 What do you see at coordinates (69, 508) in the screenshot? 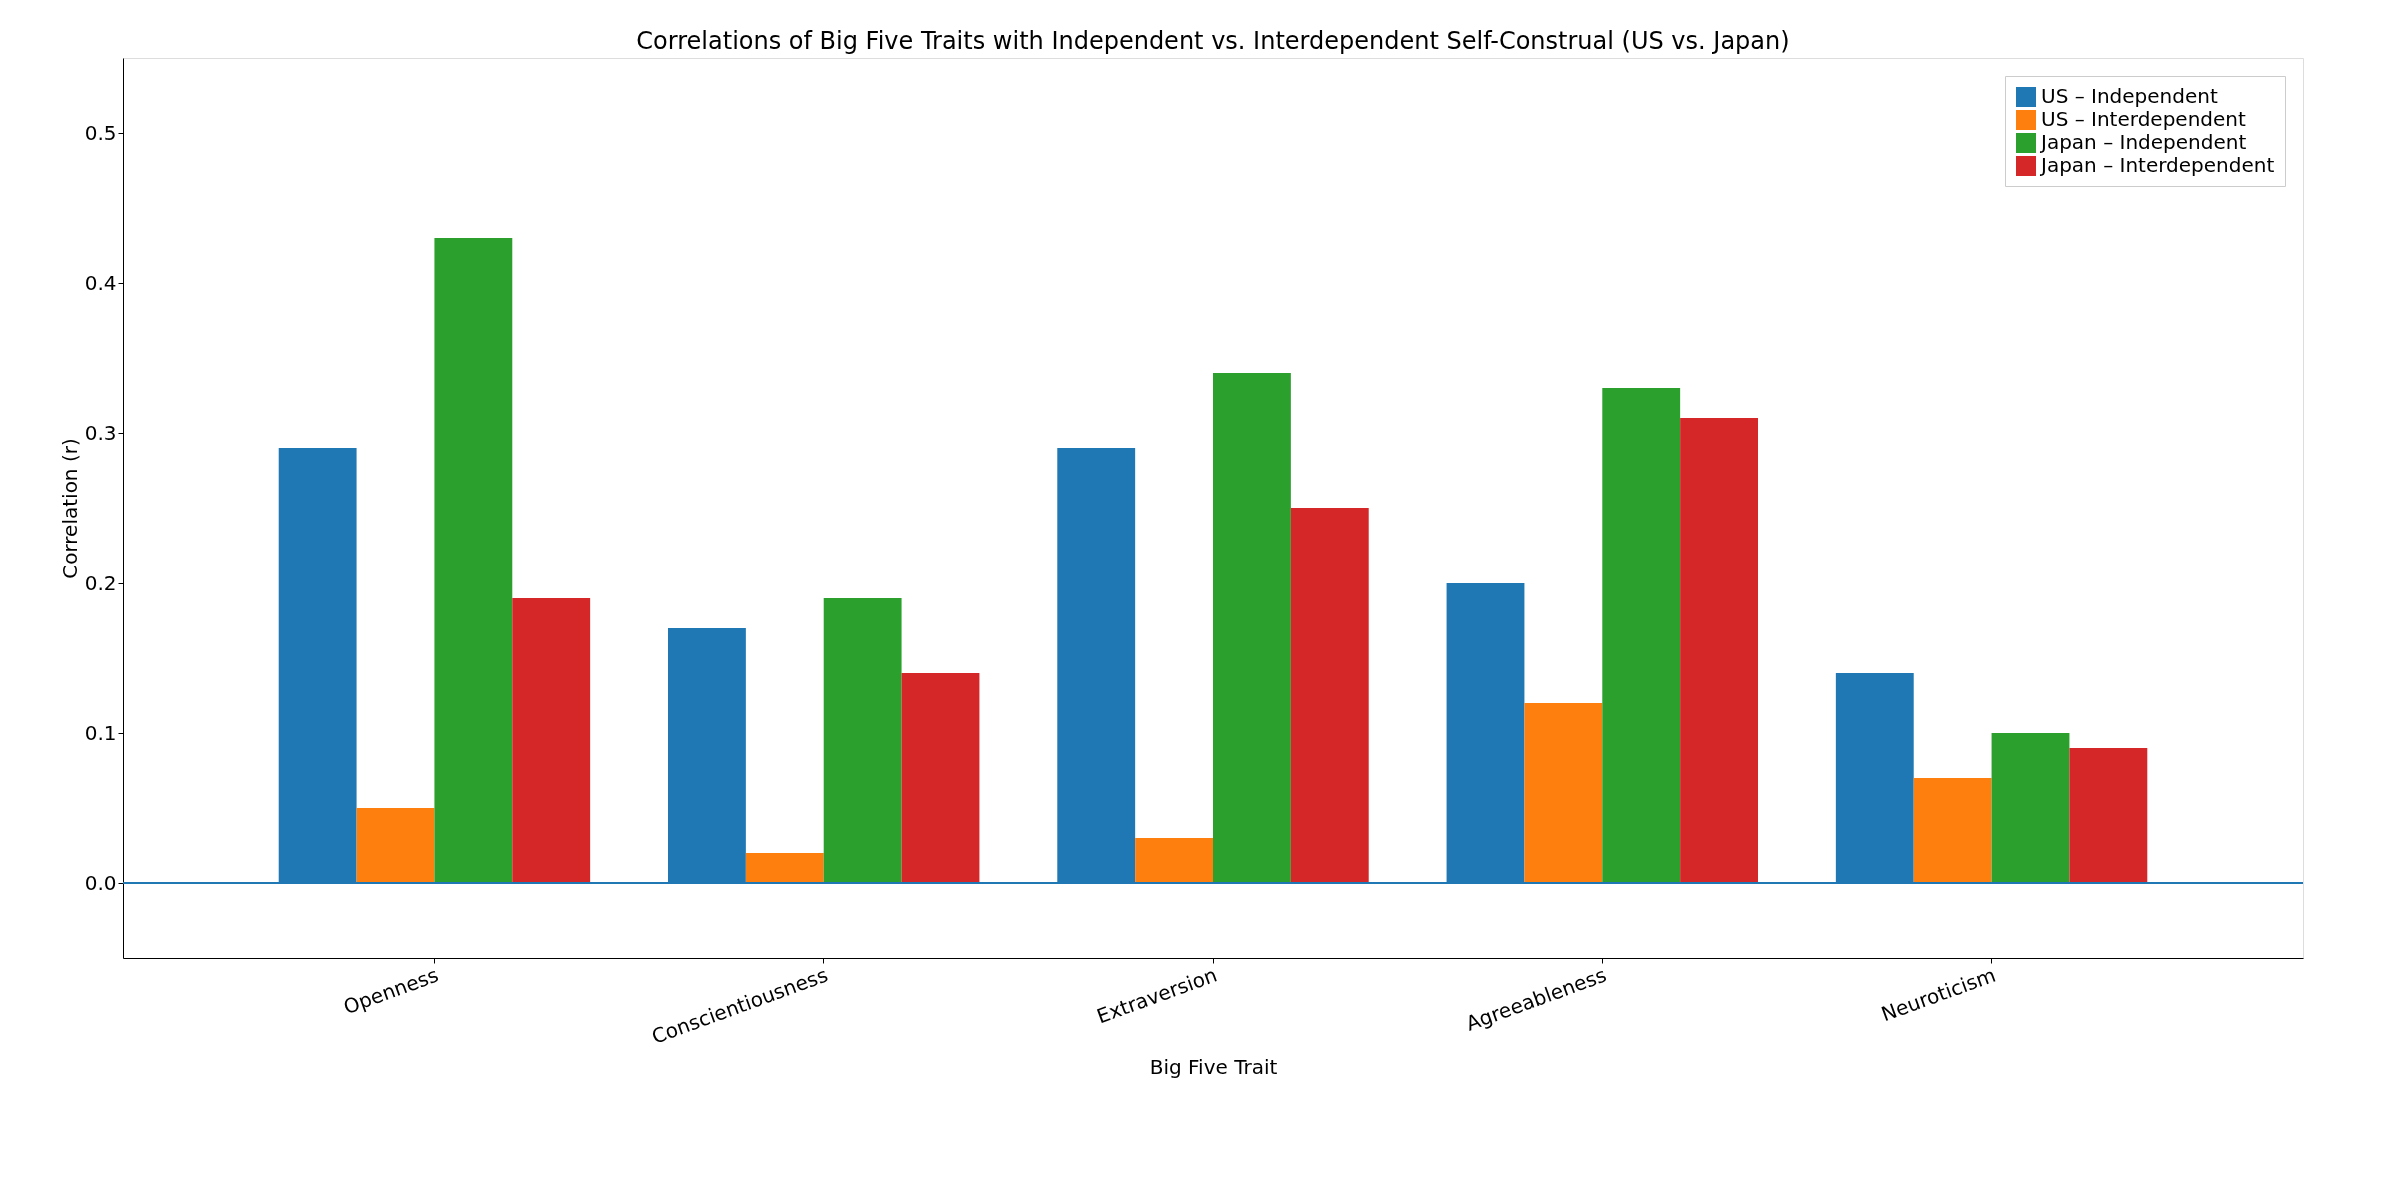
I see `y-axis-title: Correlation (r)` at bounding box center [69, 508].